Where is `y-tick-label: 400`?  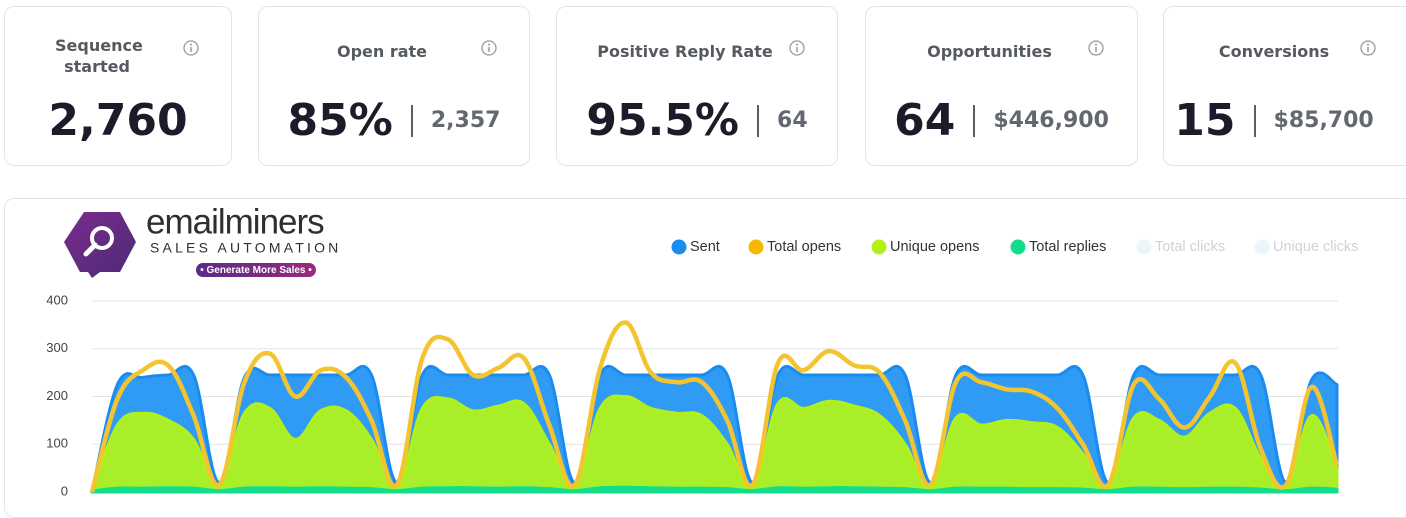
y-tick-label: 400 is located at coordinates (57, 299).